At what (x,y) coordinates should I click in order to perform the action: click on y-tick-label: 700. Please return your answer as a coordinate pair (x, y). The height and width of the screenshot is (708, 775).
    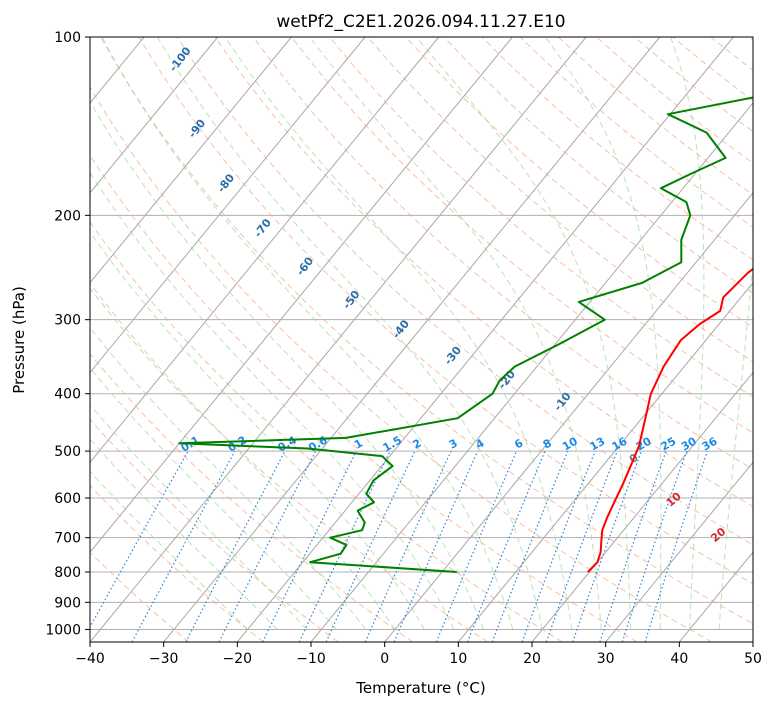
    Looking at the image, I should click on (67, 539).